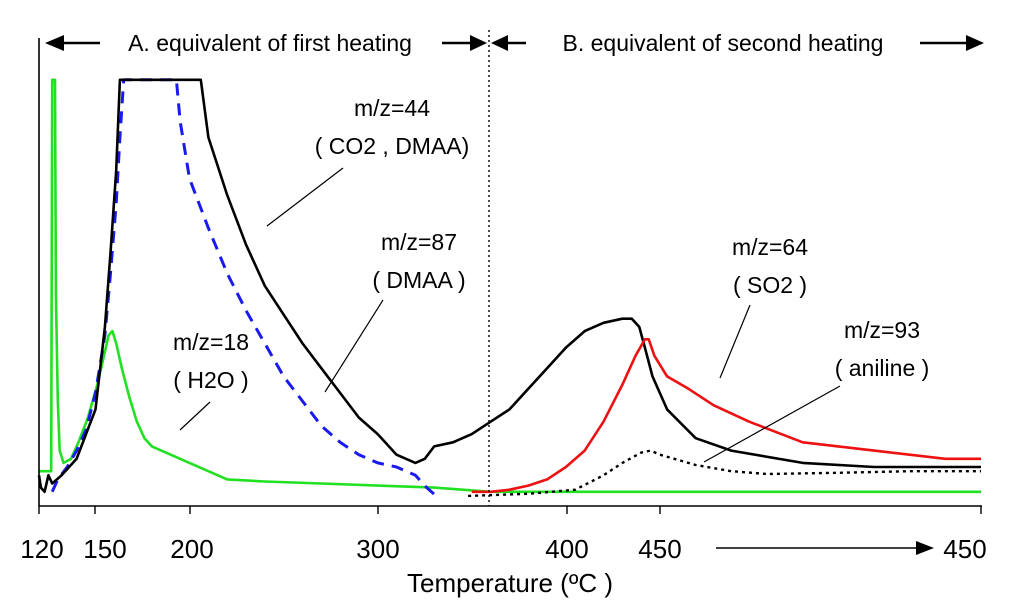 The height and width of the screenshot is (601, 1011). What do you see at coordinates (763, 306) in the screenshot?
I see `annotation-mz64: m/z=64 ( SO2 )` at bounding box center [763, 306].